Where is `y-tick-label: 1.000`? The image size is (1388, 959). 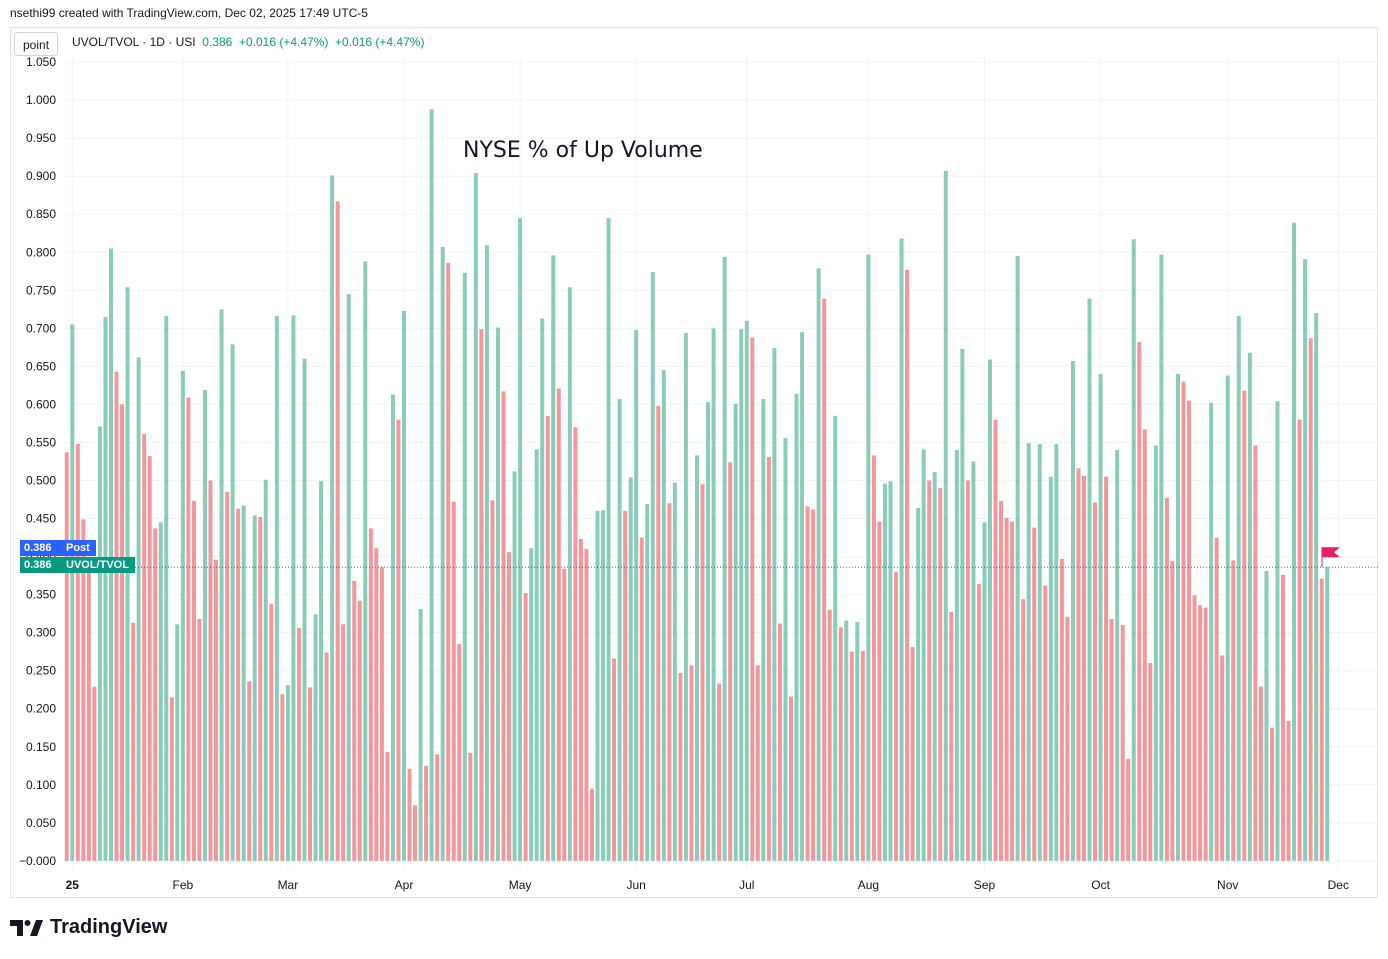
y-tick-label: 1.000 is located at coordinates (41, 100).